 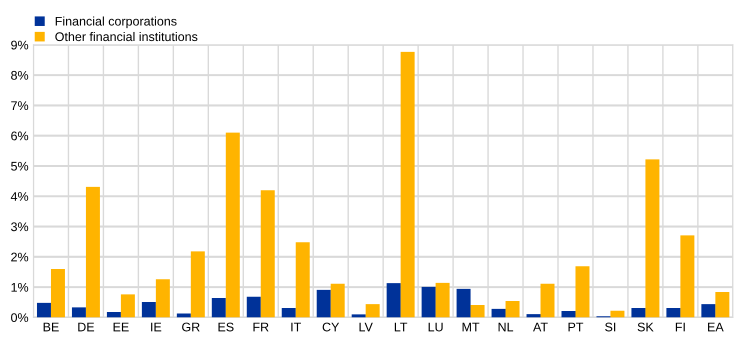 I want to click on y-tick-label: 5%, so click(x=19, y=166).